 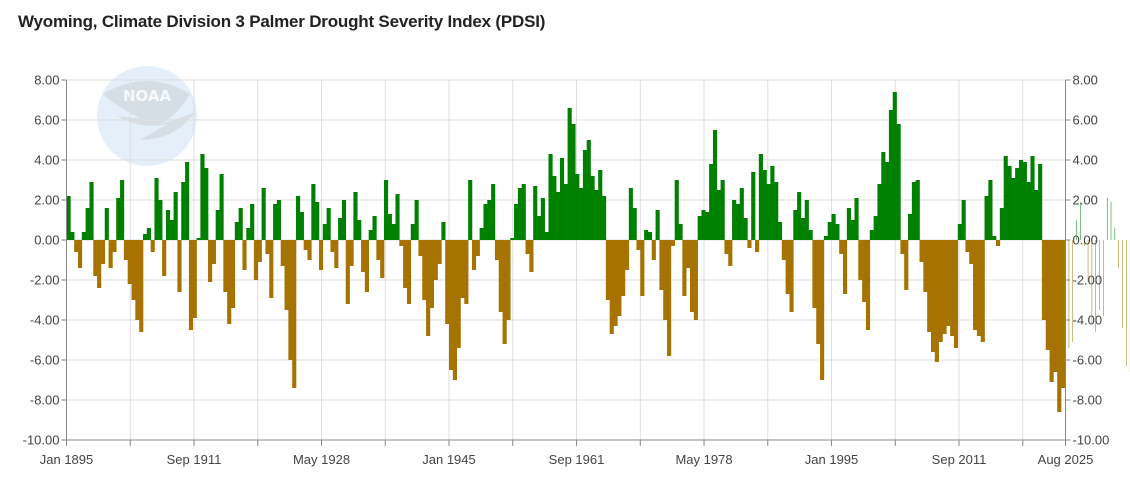 What do you see at coordinates (45, 400) in the screenshot?
I see `y-tick-label-left: -8.00` at bounding box center [45, 400].